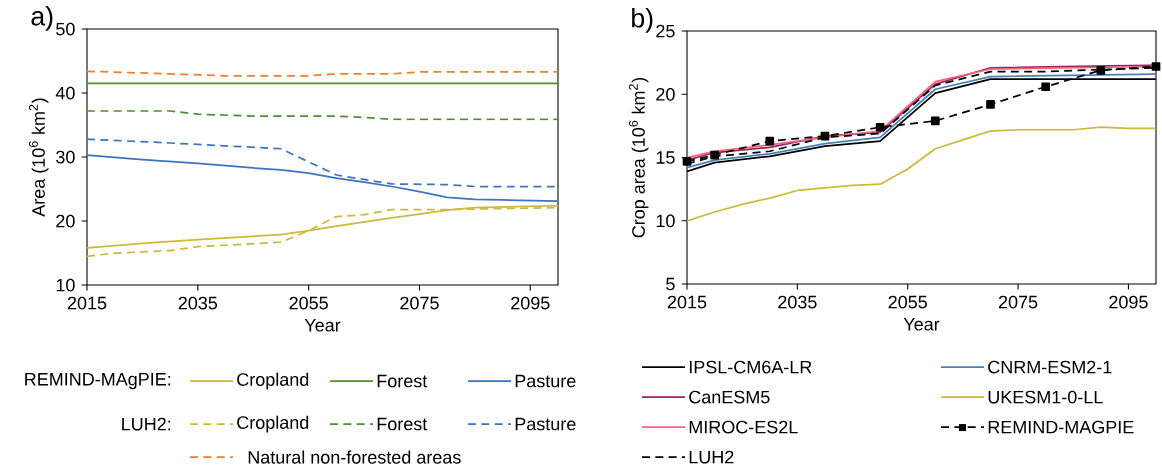 This screenshot has height=471, width=1162. What do you see at coordinates (1050, 367) in the screenshot?
I see `legend-label: CNRM-ESM2-1` at bounding box center [1050, 367].